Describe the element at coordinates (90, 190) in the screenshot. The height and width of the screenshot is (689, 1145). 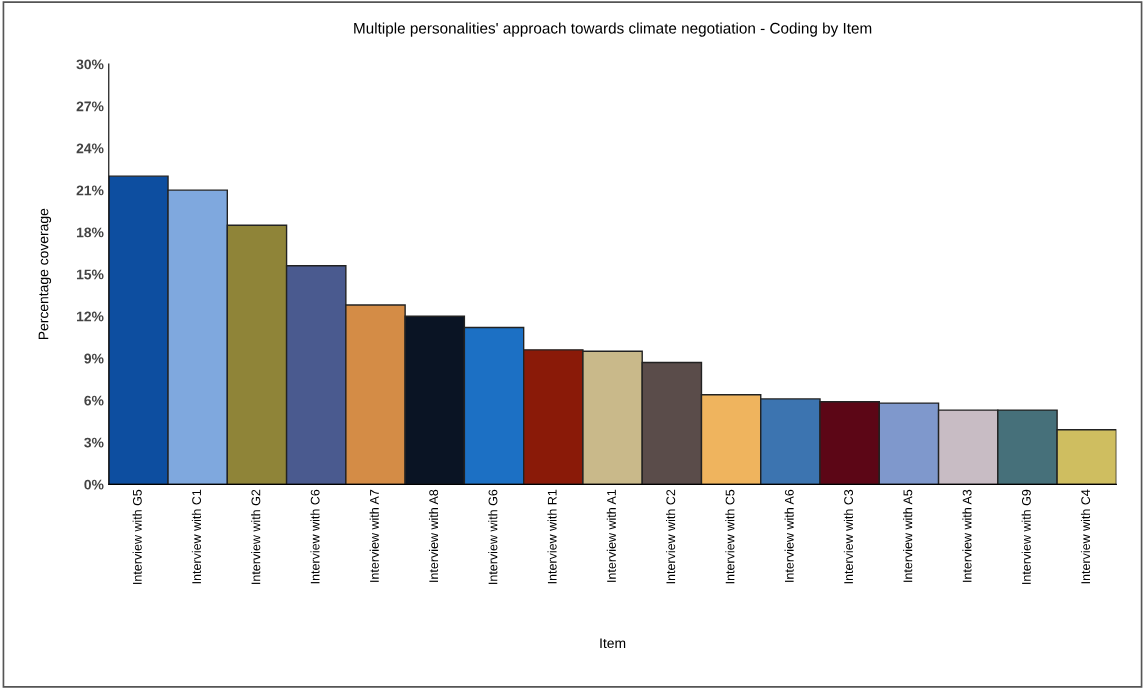
I see `y-tick-label: 21%` at that location.